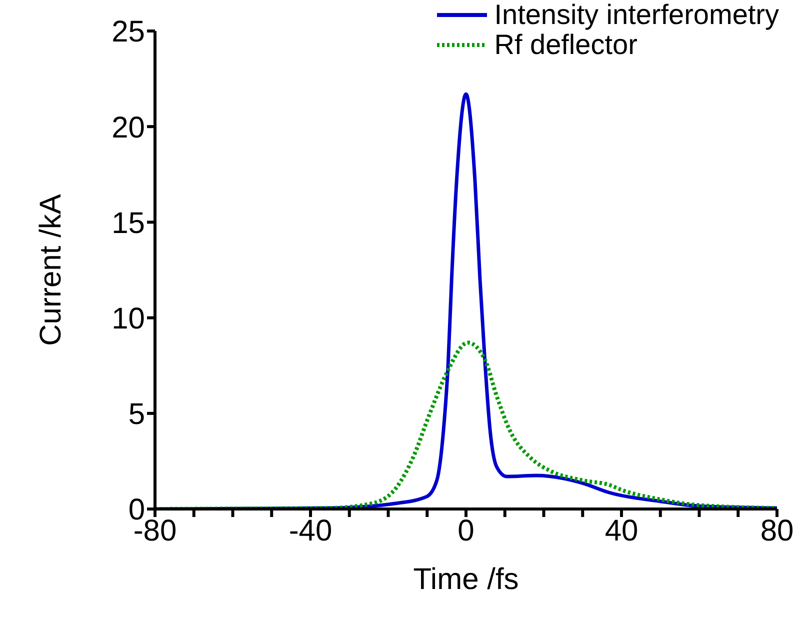 This screenshot has width=801, height=627. Describe the element at coordinates (128, 127) in the screenshot. I see `y-tick-label: 20` at that location.